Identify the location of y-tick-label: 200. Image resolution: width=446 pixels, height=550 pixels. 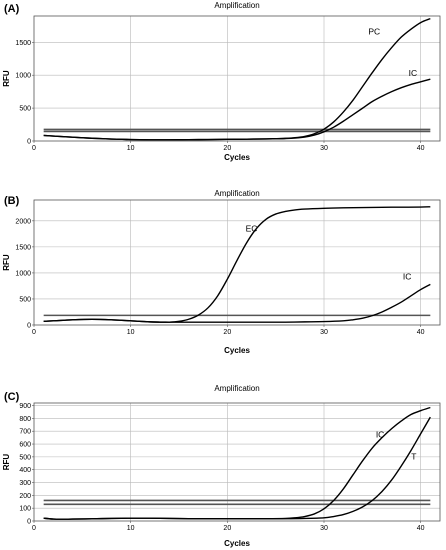
(25, 496).